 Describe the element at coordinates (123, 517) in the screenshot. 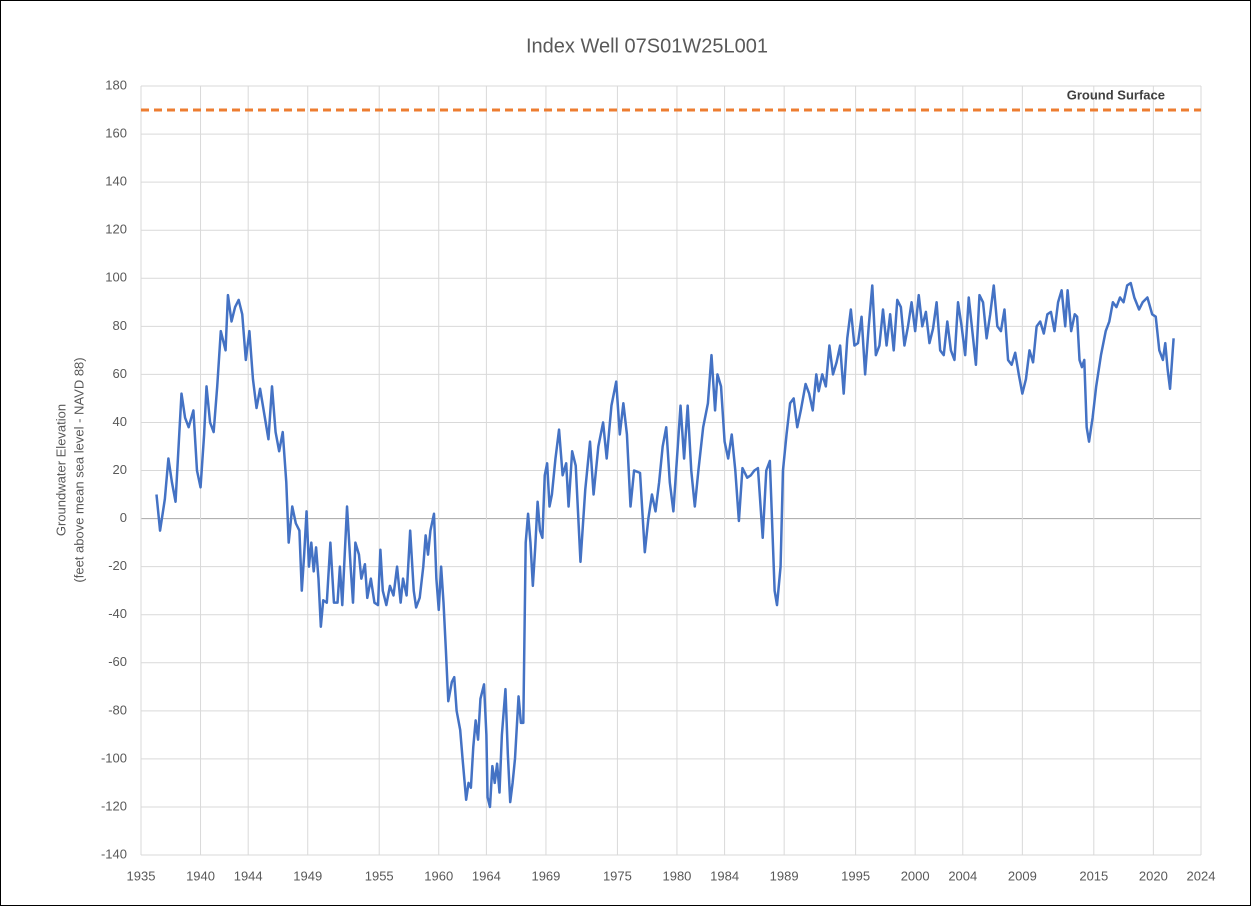

I see `y-tick-label: 0` at that location.